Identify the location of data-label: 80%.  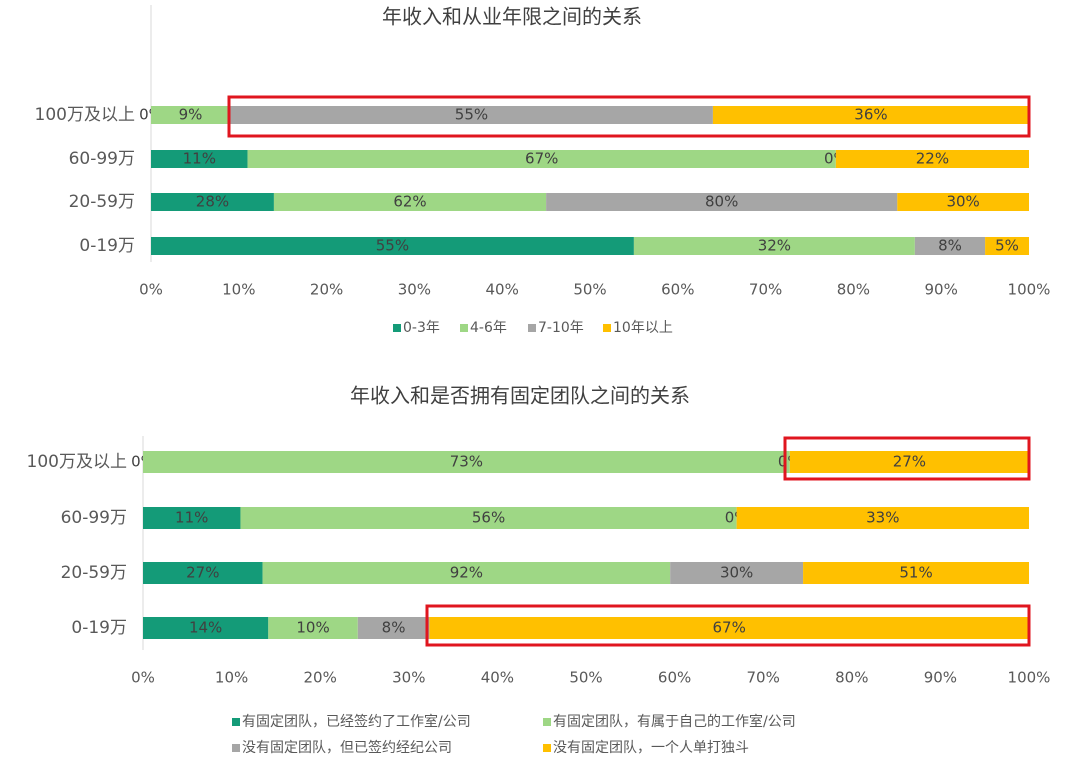
(721, 202).